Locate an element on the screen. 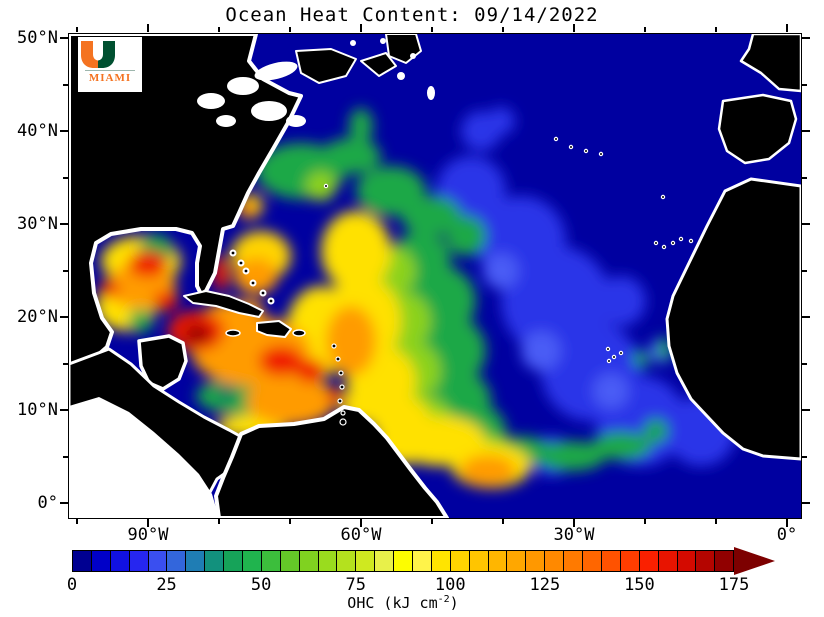  bahamas-islets is located at coordinates (252, 277).